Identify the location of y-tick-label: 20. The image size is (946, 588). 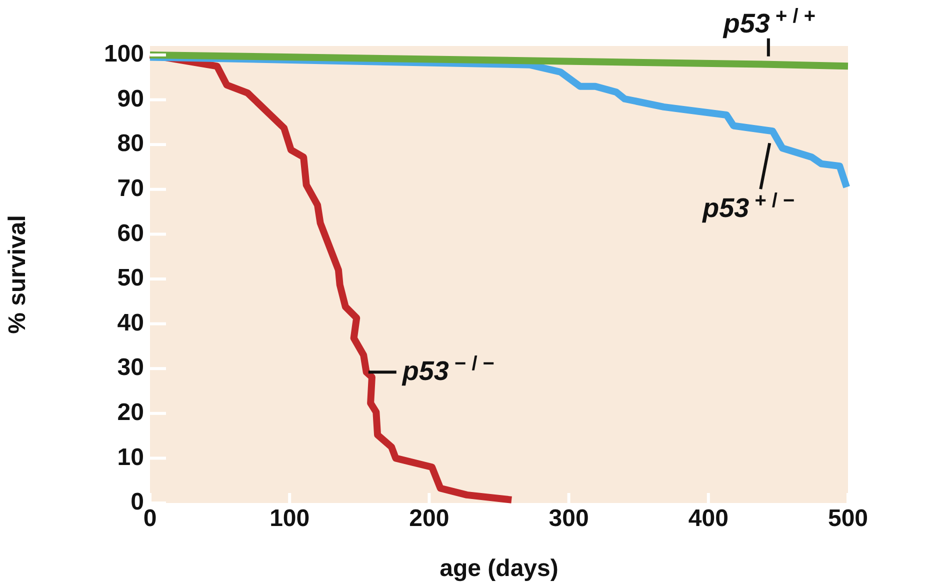
(130, 412).